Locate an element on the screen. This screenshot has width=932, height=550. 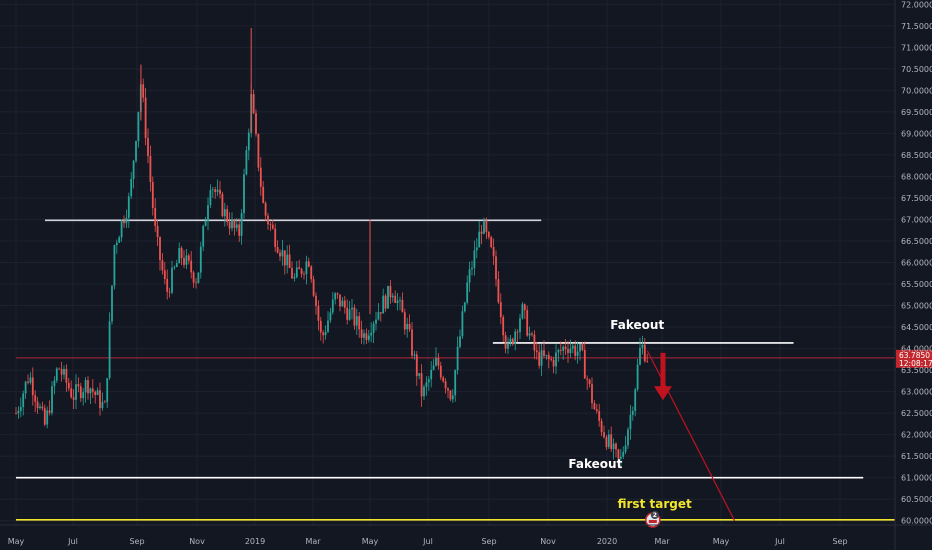
y-tick-label: 68.5000 is located at coordinates (916, 155).